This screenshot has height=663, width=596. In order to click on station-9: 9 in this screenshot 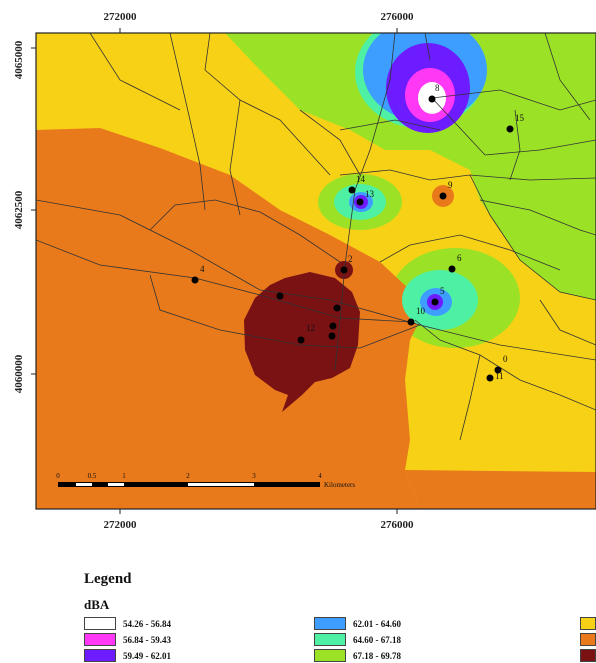, I will do `click(446, 190)`.